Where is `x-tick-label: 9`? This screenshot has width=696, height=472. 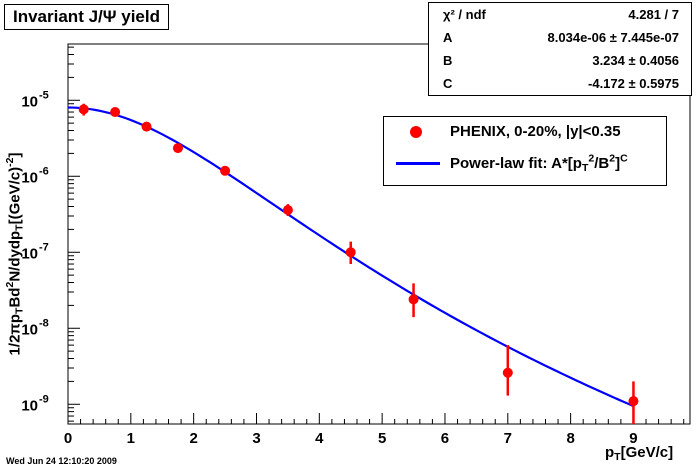
x-tick-label: 9 is located at coordinates (633, 438).